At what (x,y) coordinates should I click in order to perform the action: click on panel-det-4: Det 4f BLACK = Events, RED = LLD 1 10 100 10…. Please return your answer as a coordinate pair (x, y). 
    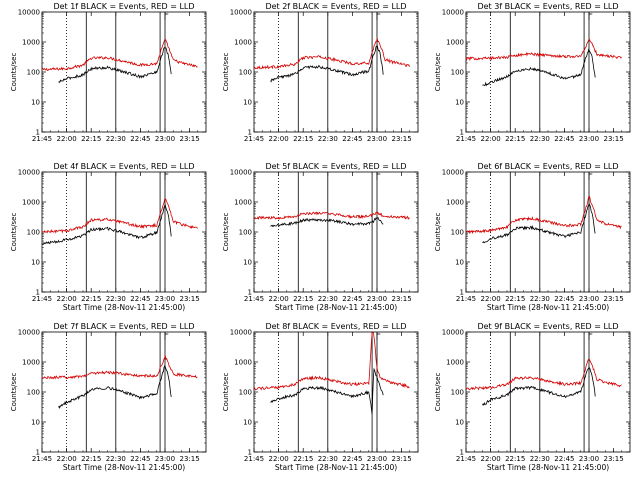
    Looking at the image, I should click on (108, 237).